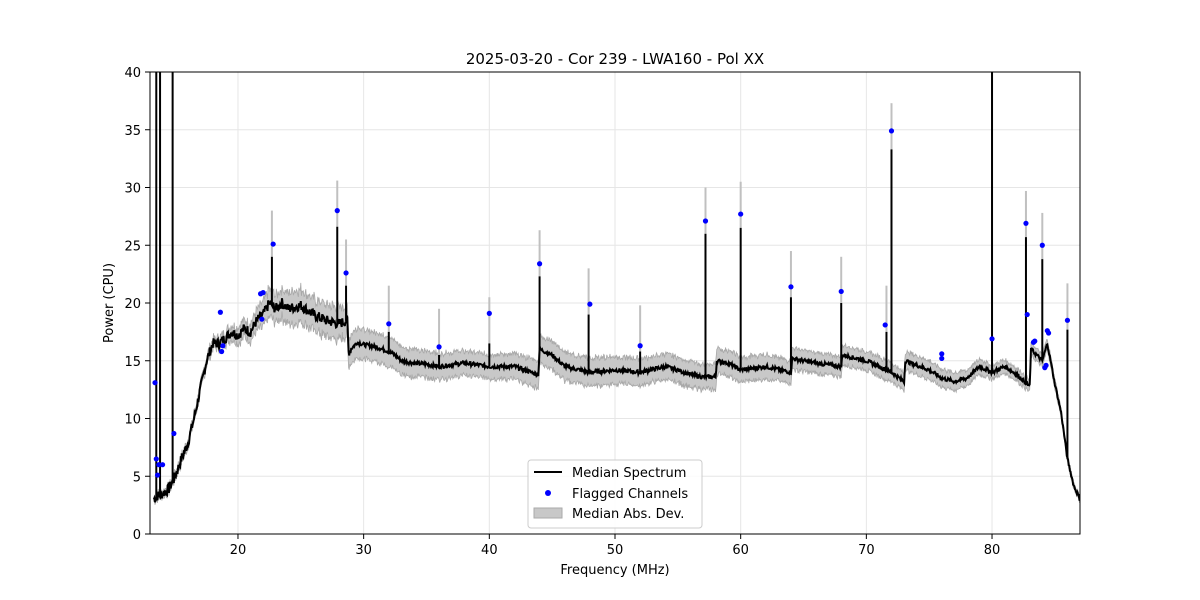  Describe the element at coordinates (628, 514) in the screenshot. I see `legend-median-abs-dev: Median Abs. Dev.` at that location.